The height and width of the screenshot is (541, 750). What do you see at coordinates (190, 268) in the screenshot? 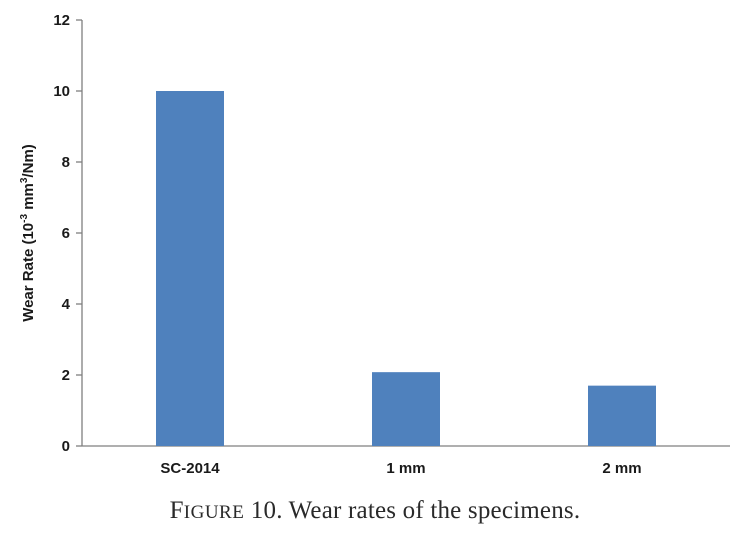
I see `bar-sc-2014` at bounding box center [190, 268].